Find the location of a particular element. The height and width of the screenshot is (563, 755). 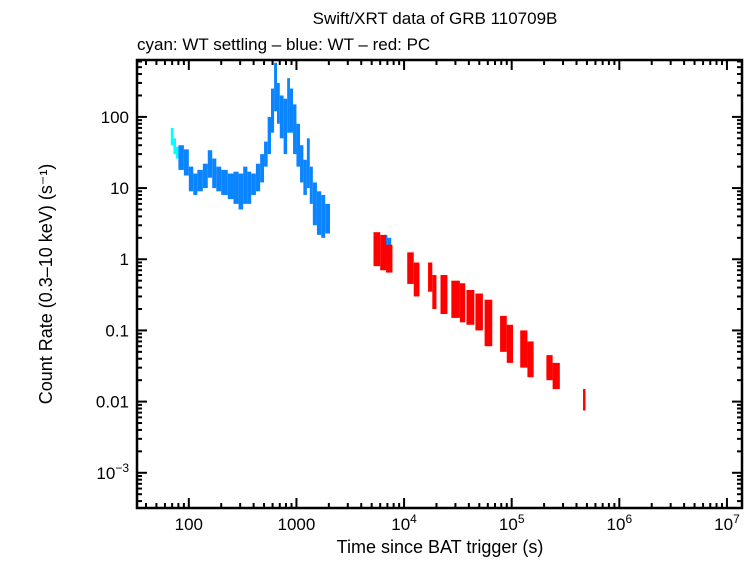

x-axis-label: Time since BAT trigger (s) is located at coordinates (440, 547).